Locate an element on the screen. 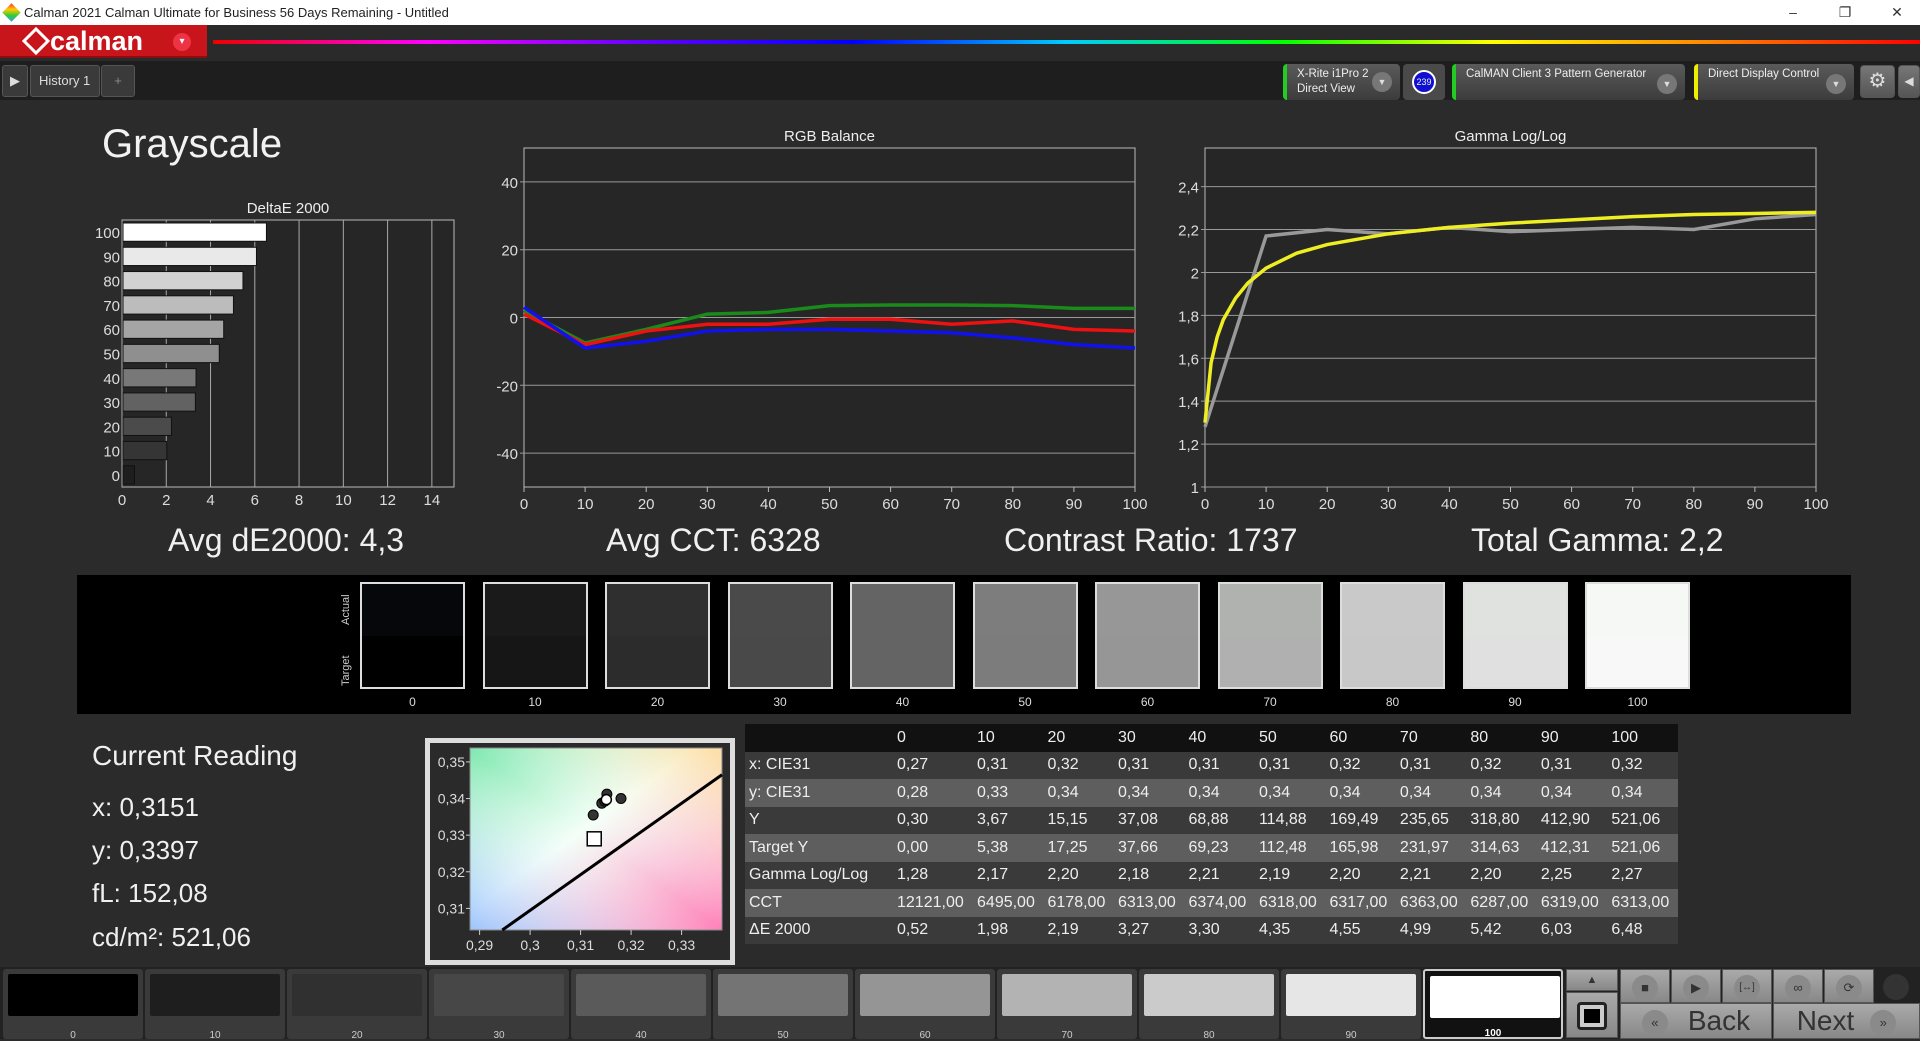 This screenshot has width=1920, height=1041. pattern-button-30: 30 is located at coordinates (499, 1005).